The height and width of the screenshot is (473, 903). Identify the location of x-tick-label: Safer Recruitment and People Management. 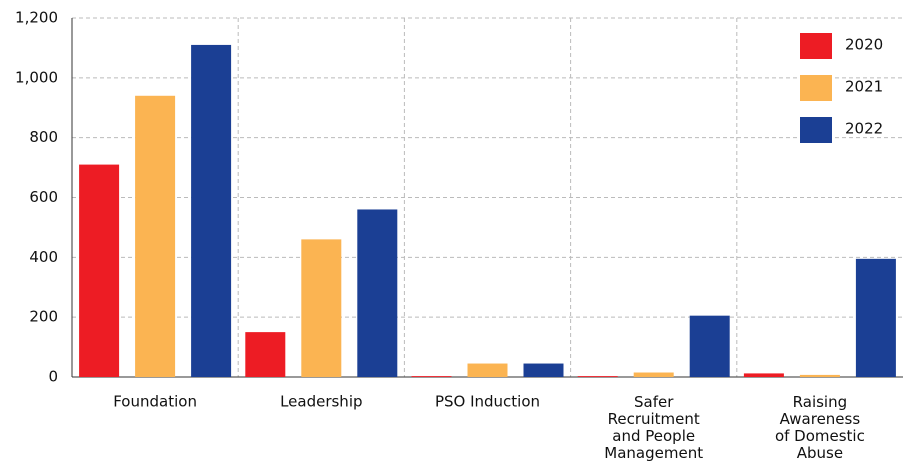
(653, 427).